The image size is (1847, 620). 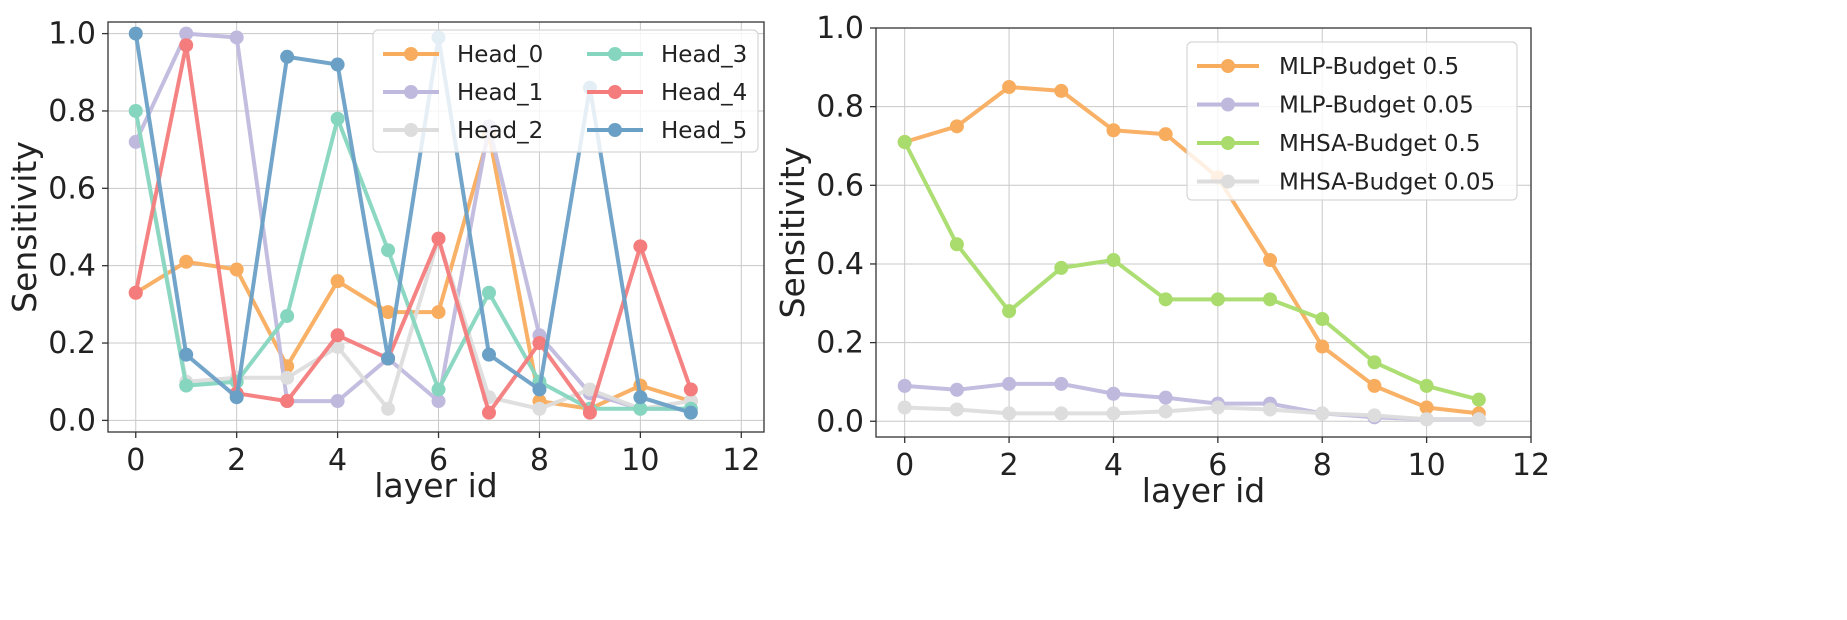 I want to click on legend-entry: Head_5, so click(x=667, y=131).